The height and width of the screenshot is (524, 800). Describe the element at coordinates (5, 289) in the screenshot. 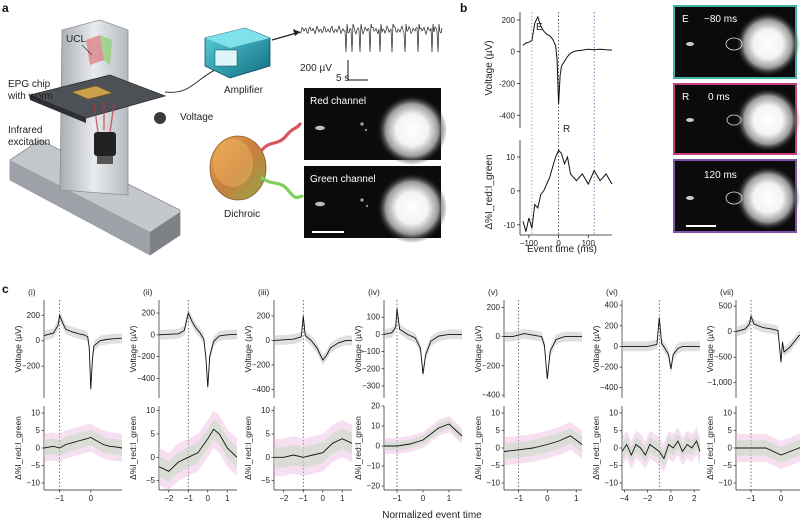

I see `panel-c-label: c` at that location.